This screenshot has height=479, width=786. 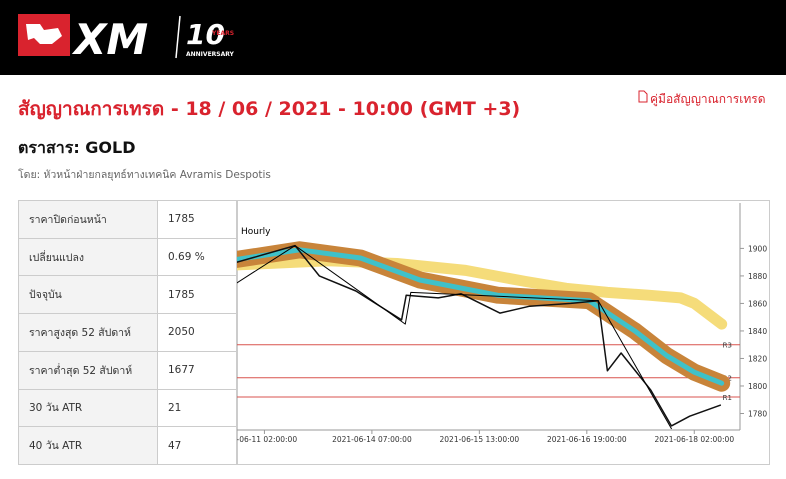 What do you see at coordinates (757, 303) in the screenshot?
I see `y-tick-label: 1860` at bounding box center [757, 303].